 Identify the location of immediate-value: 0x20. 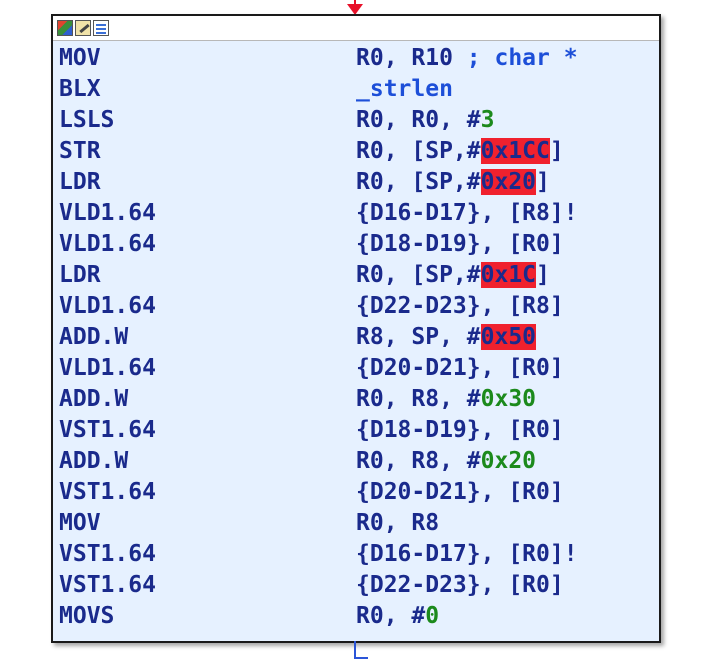
(508, 461).